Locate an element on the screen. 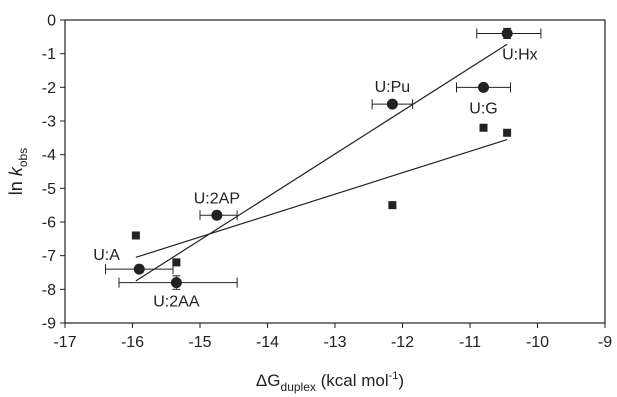  y-axis: 0 -1 -2 -3 -4 -5 -6 -7 -8 -9 is located at coordinates (53, 173).